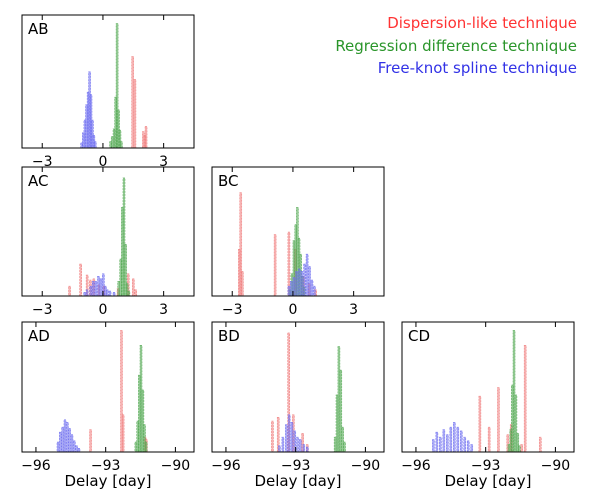 The image size is (600, 492). I want to click on panel-ac: AC −3 0 3, so click(108, 242).